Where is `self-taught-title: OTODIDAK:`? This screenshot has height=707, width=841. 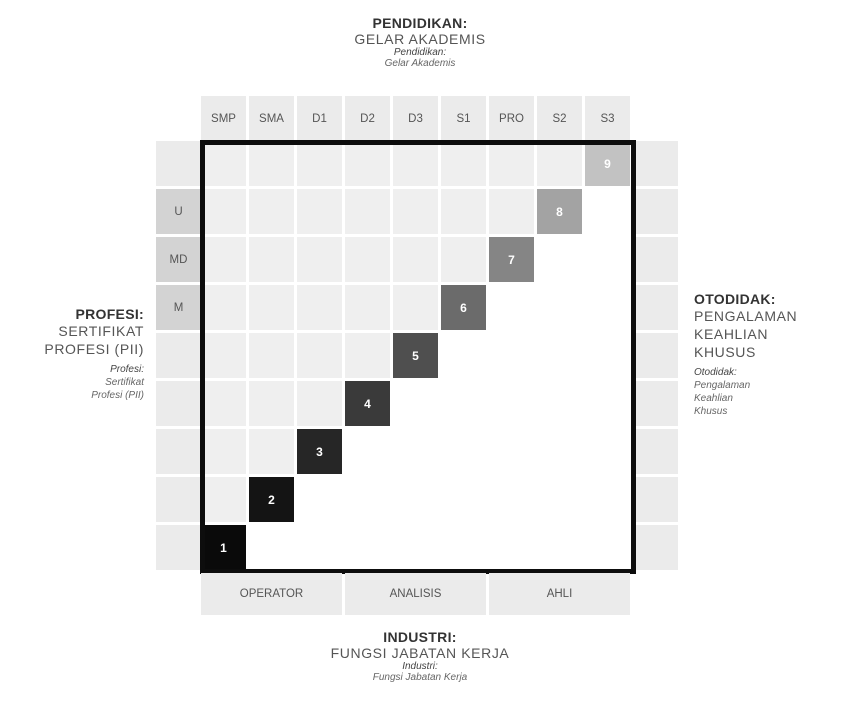 self-taught-title: OTODIDAK: is located at coordinates (735, 299).